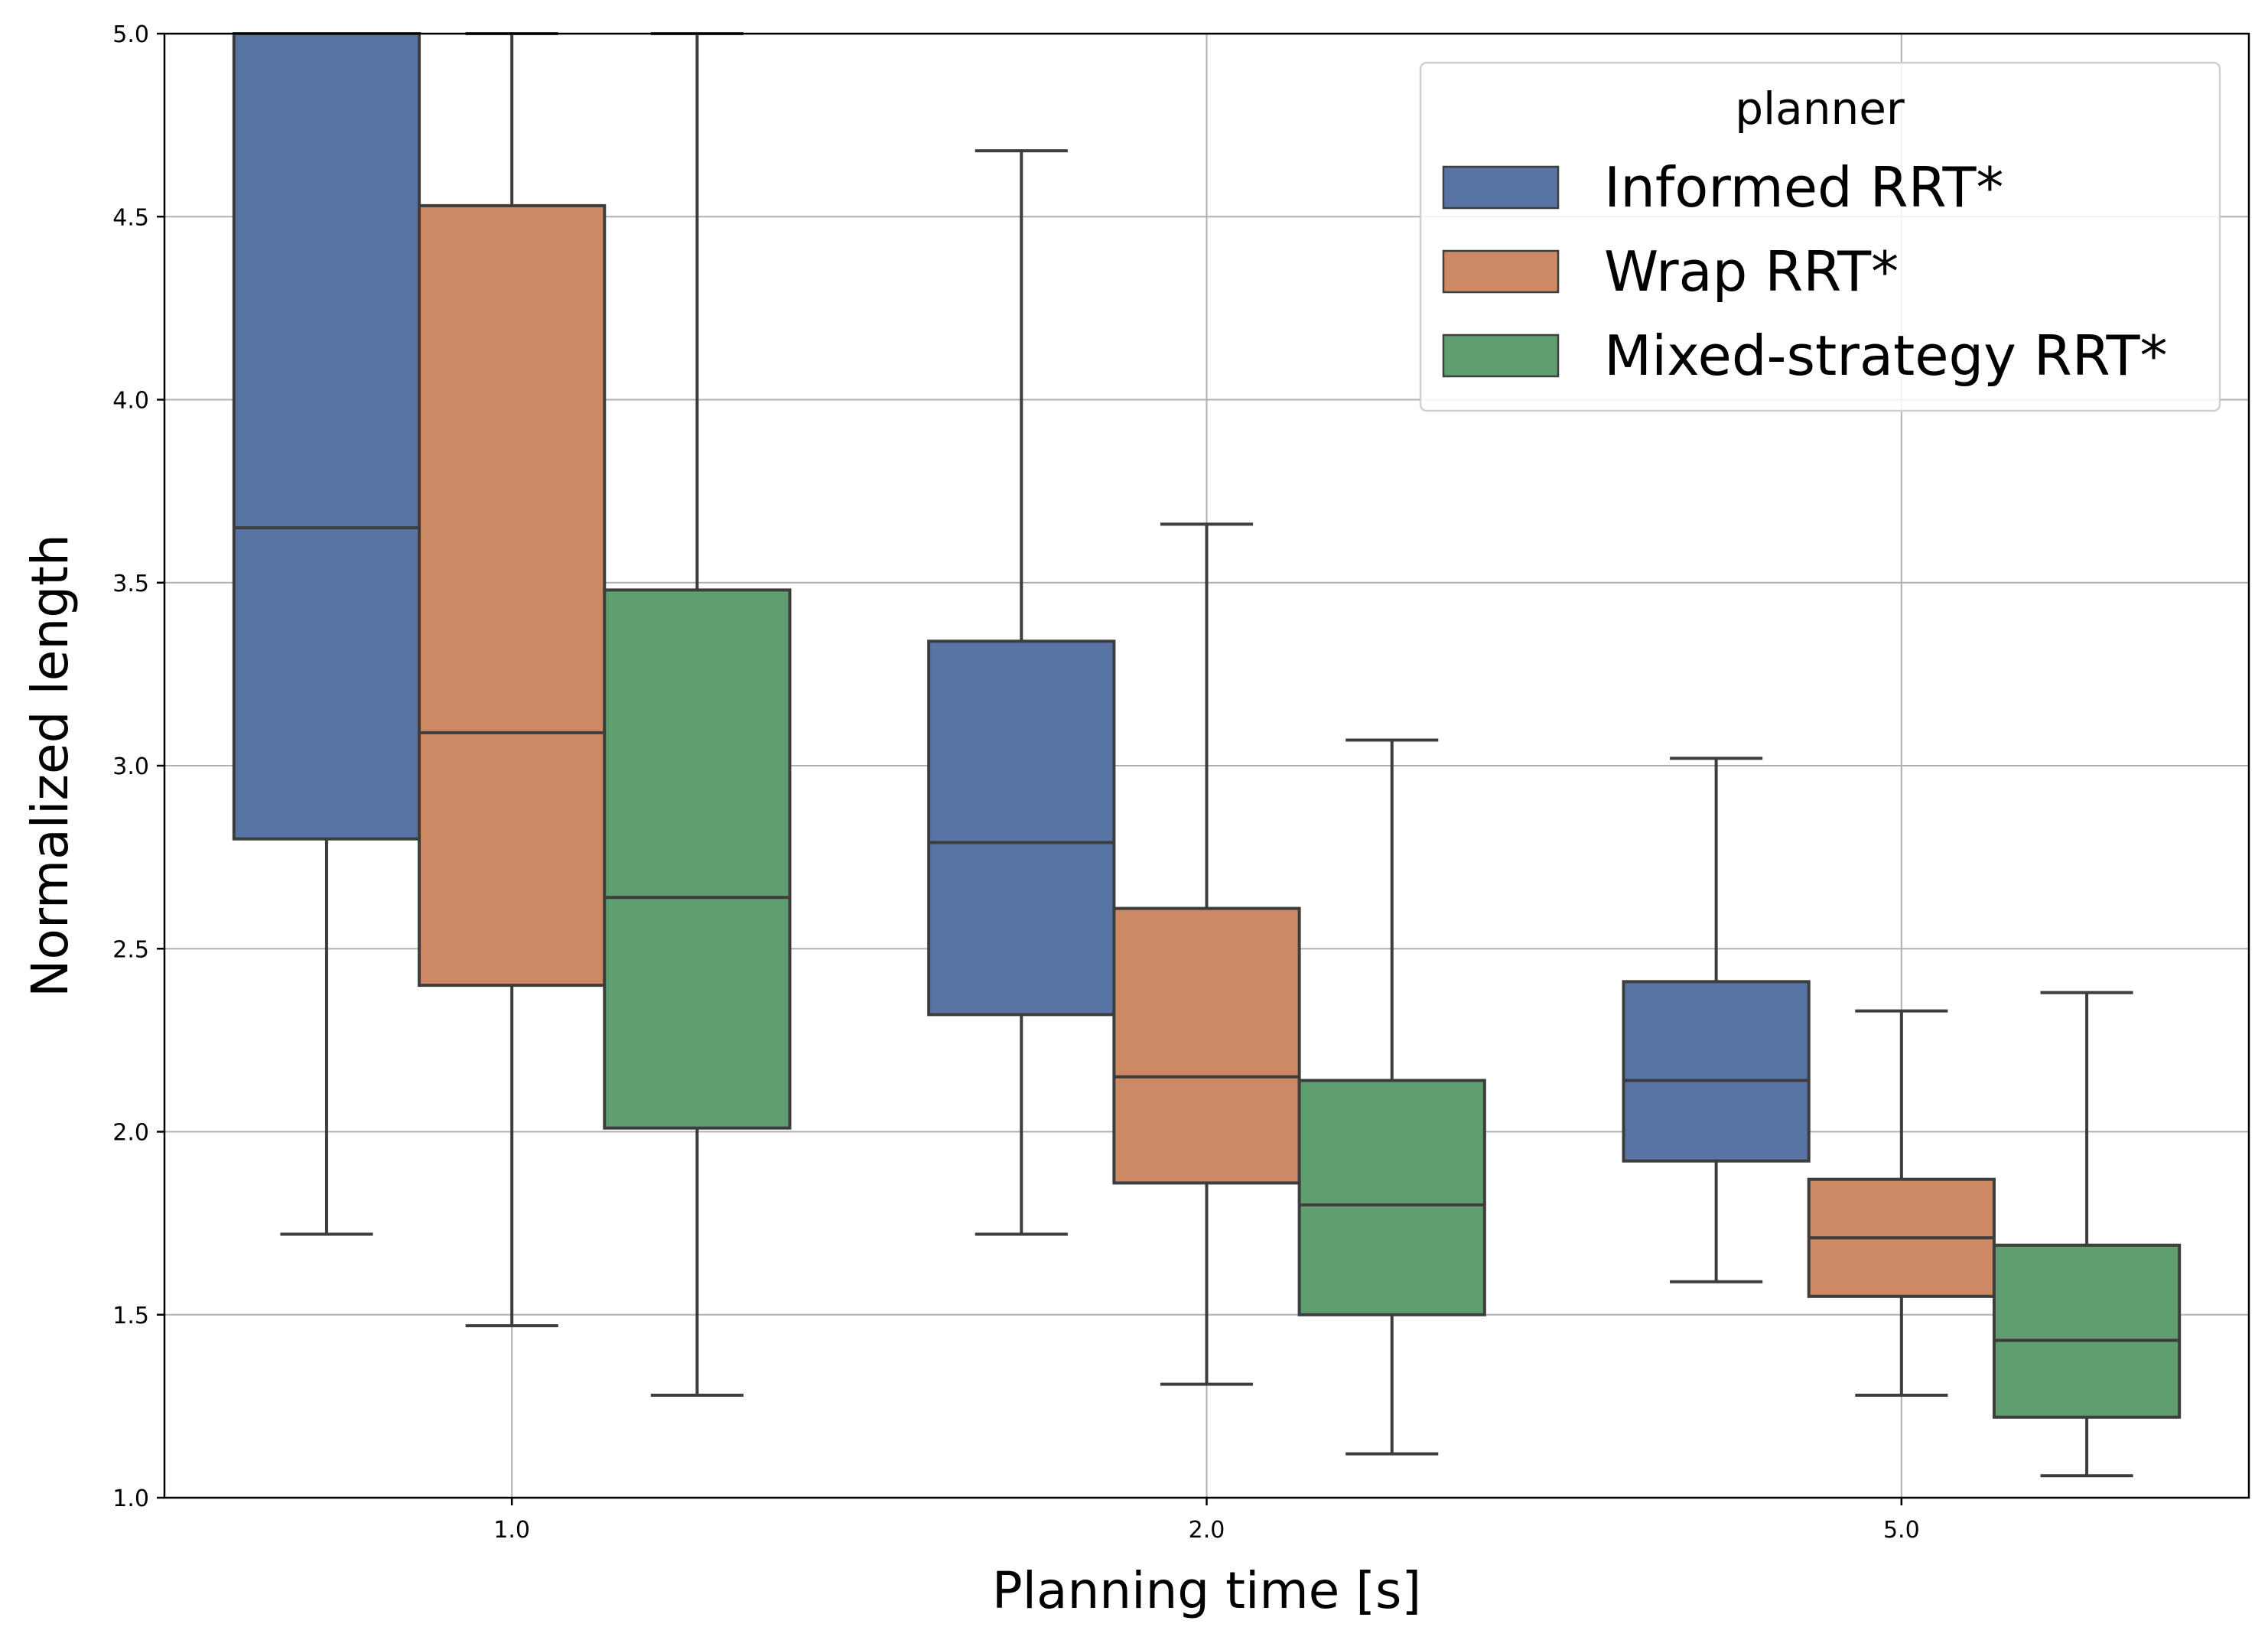 This screenshot has width=2268, height=1640. Describe the element at coordinates (130, 767) in the screenshot. I see `y-tick-label: 3.0` at that location.